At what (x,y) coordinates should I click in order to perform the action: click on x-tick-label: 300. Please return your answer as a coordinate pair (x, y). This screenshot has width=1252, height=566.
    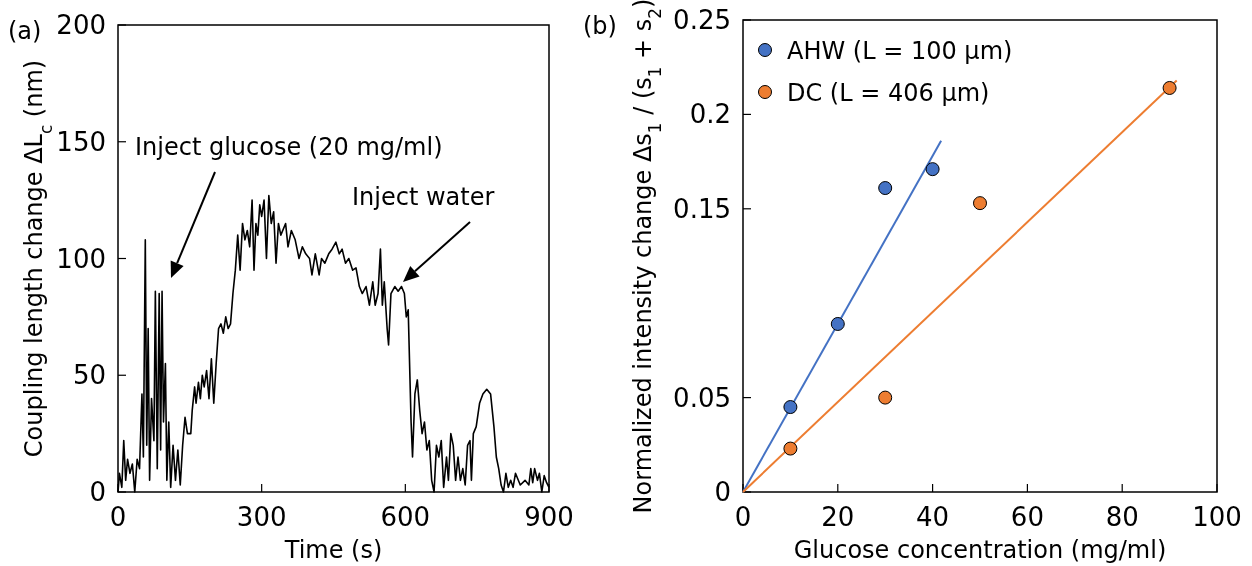
    Looking at the image, I should click on (261, 517).